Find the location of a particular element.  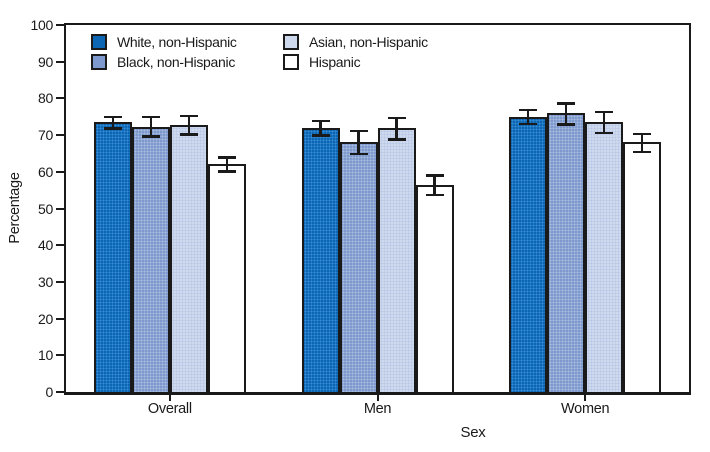

error-bar-men-asian-non-hispanic is located at coordinates (396, 128).